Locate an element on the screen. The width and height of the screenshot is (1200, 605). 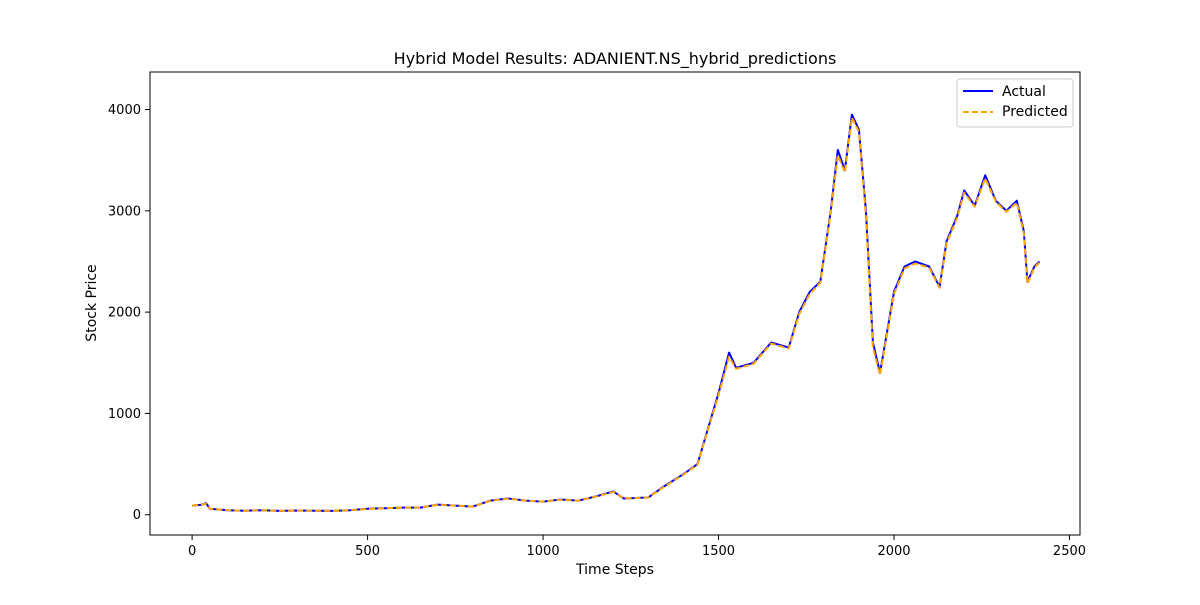
y-tick-label: 1000 is located at coordinates (124, 414).